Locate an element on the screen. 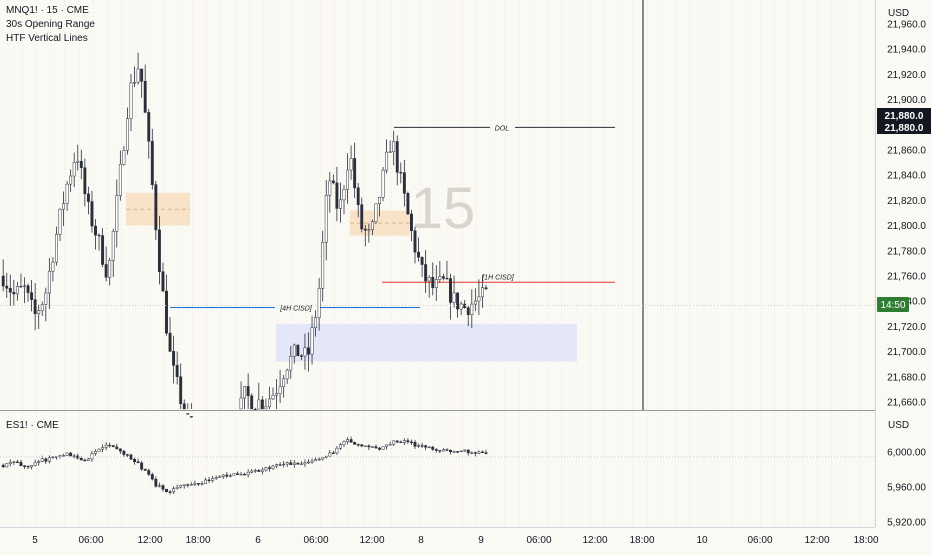  time-tick-label: 6 is located at coordinates (258, 540).